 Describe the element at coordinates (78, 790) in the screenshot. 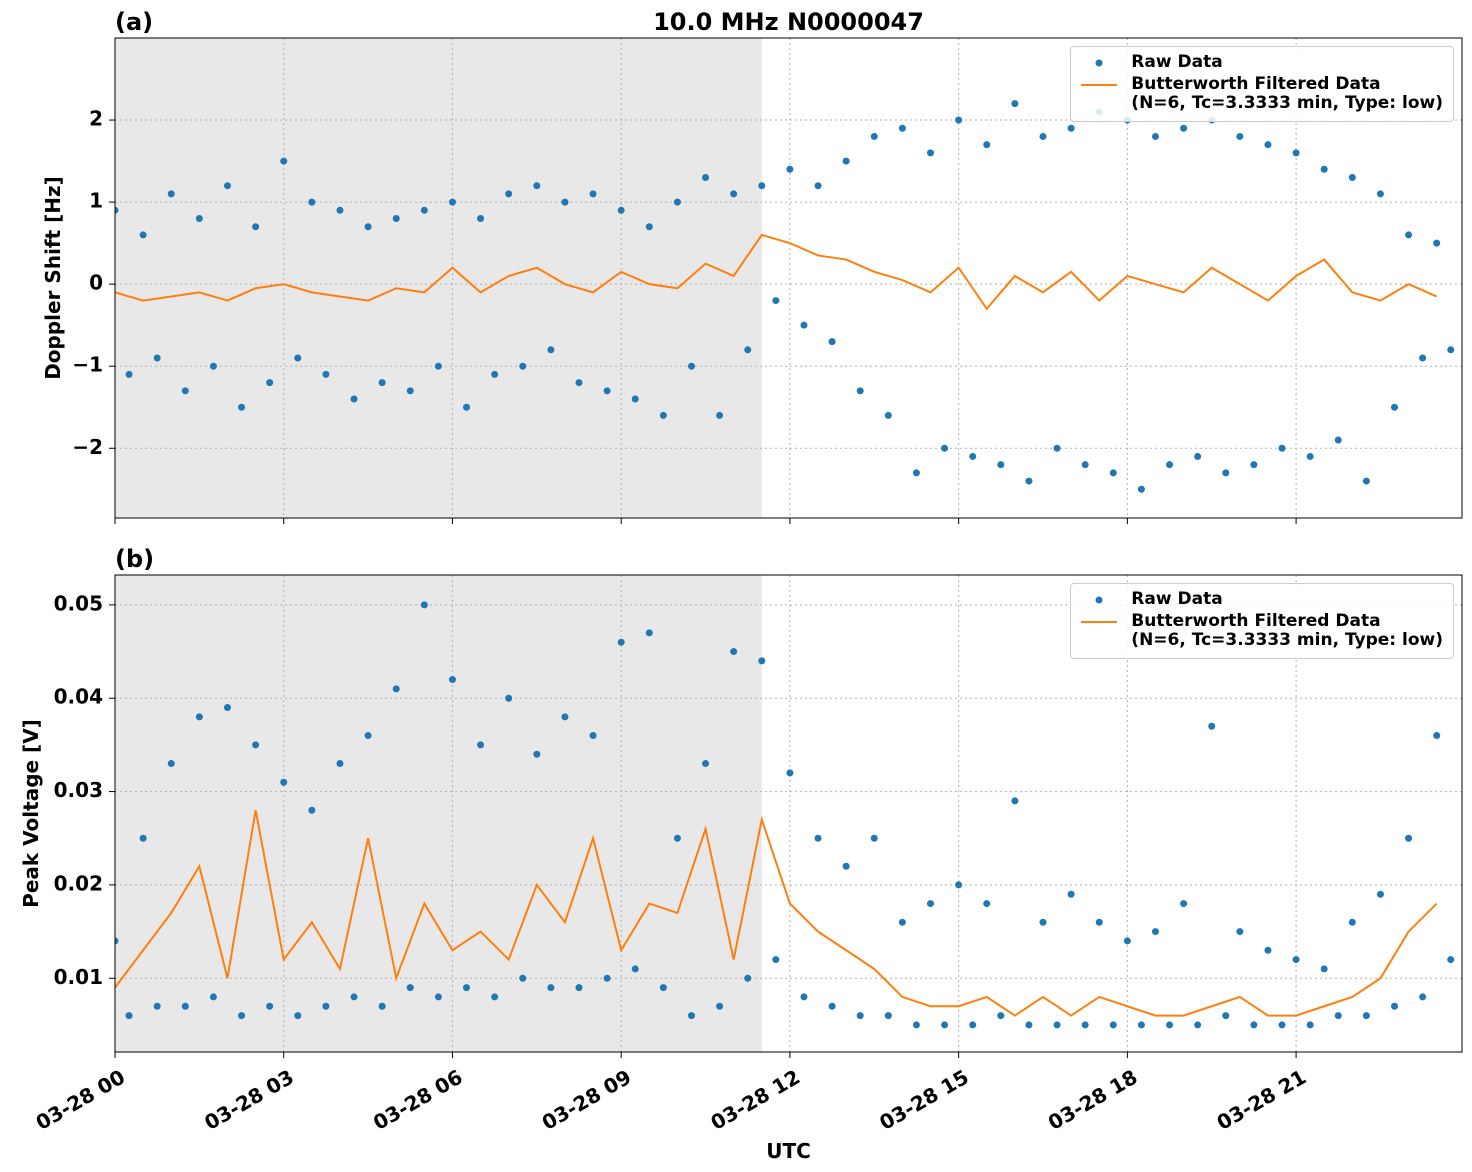

I see `y-tick-label: 0.03` at that location.